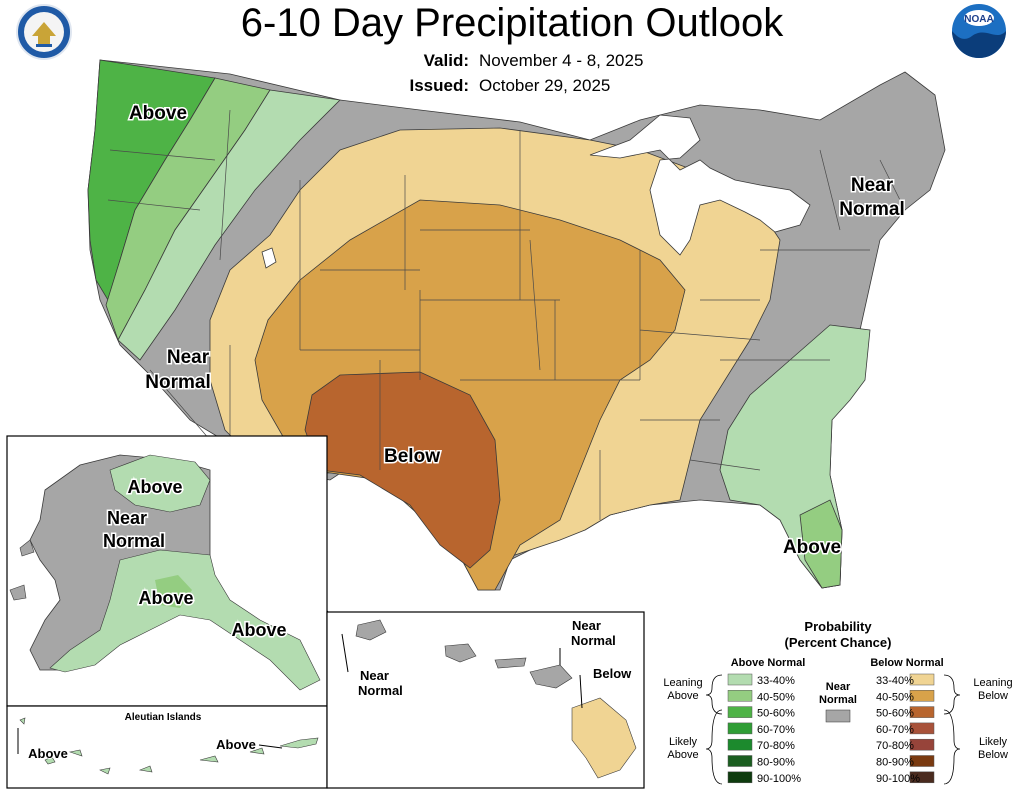  What do you see at coordinates (402, 470) in the screenshot?
I see `below-zone-strong` at bounding box center [402, 470].